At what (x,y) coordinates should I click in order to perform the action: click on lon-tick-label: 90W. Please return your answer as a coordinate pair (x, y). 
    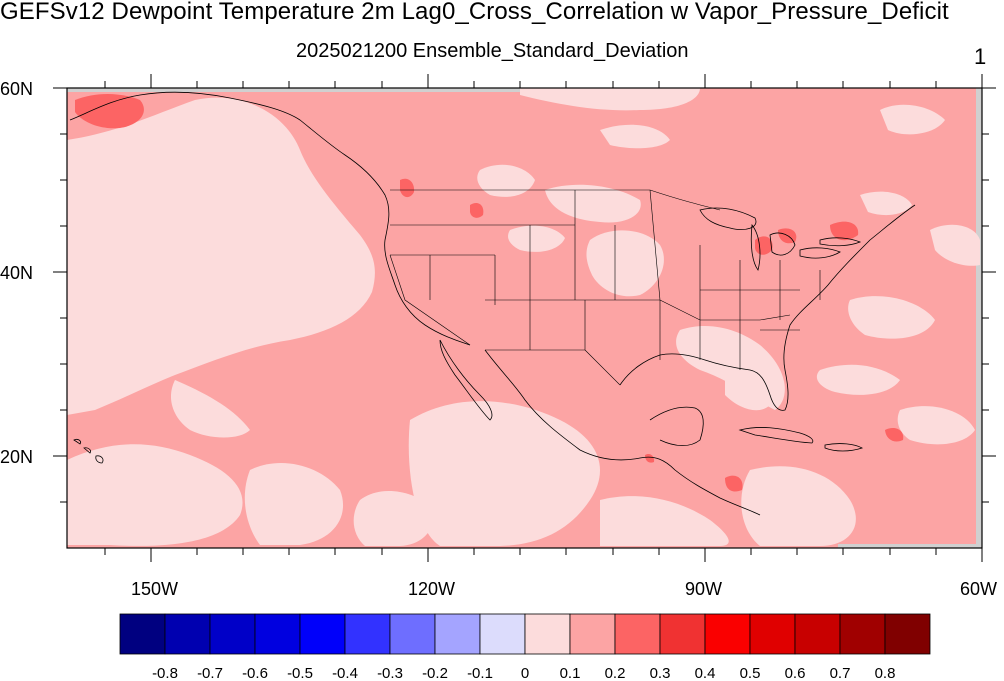
    Looking at the image, I should click on (703, 589).